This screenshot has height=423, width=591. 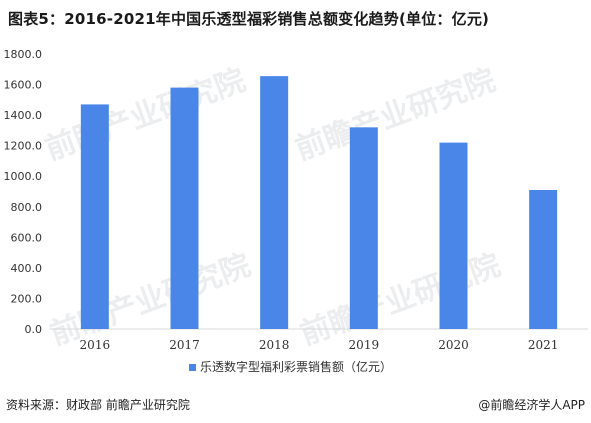 I want to click on y-tick-label: 800.0, so click(x=27, y=207).